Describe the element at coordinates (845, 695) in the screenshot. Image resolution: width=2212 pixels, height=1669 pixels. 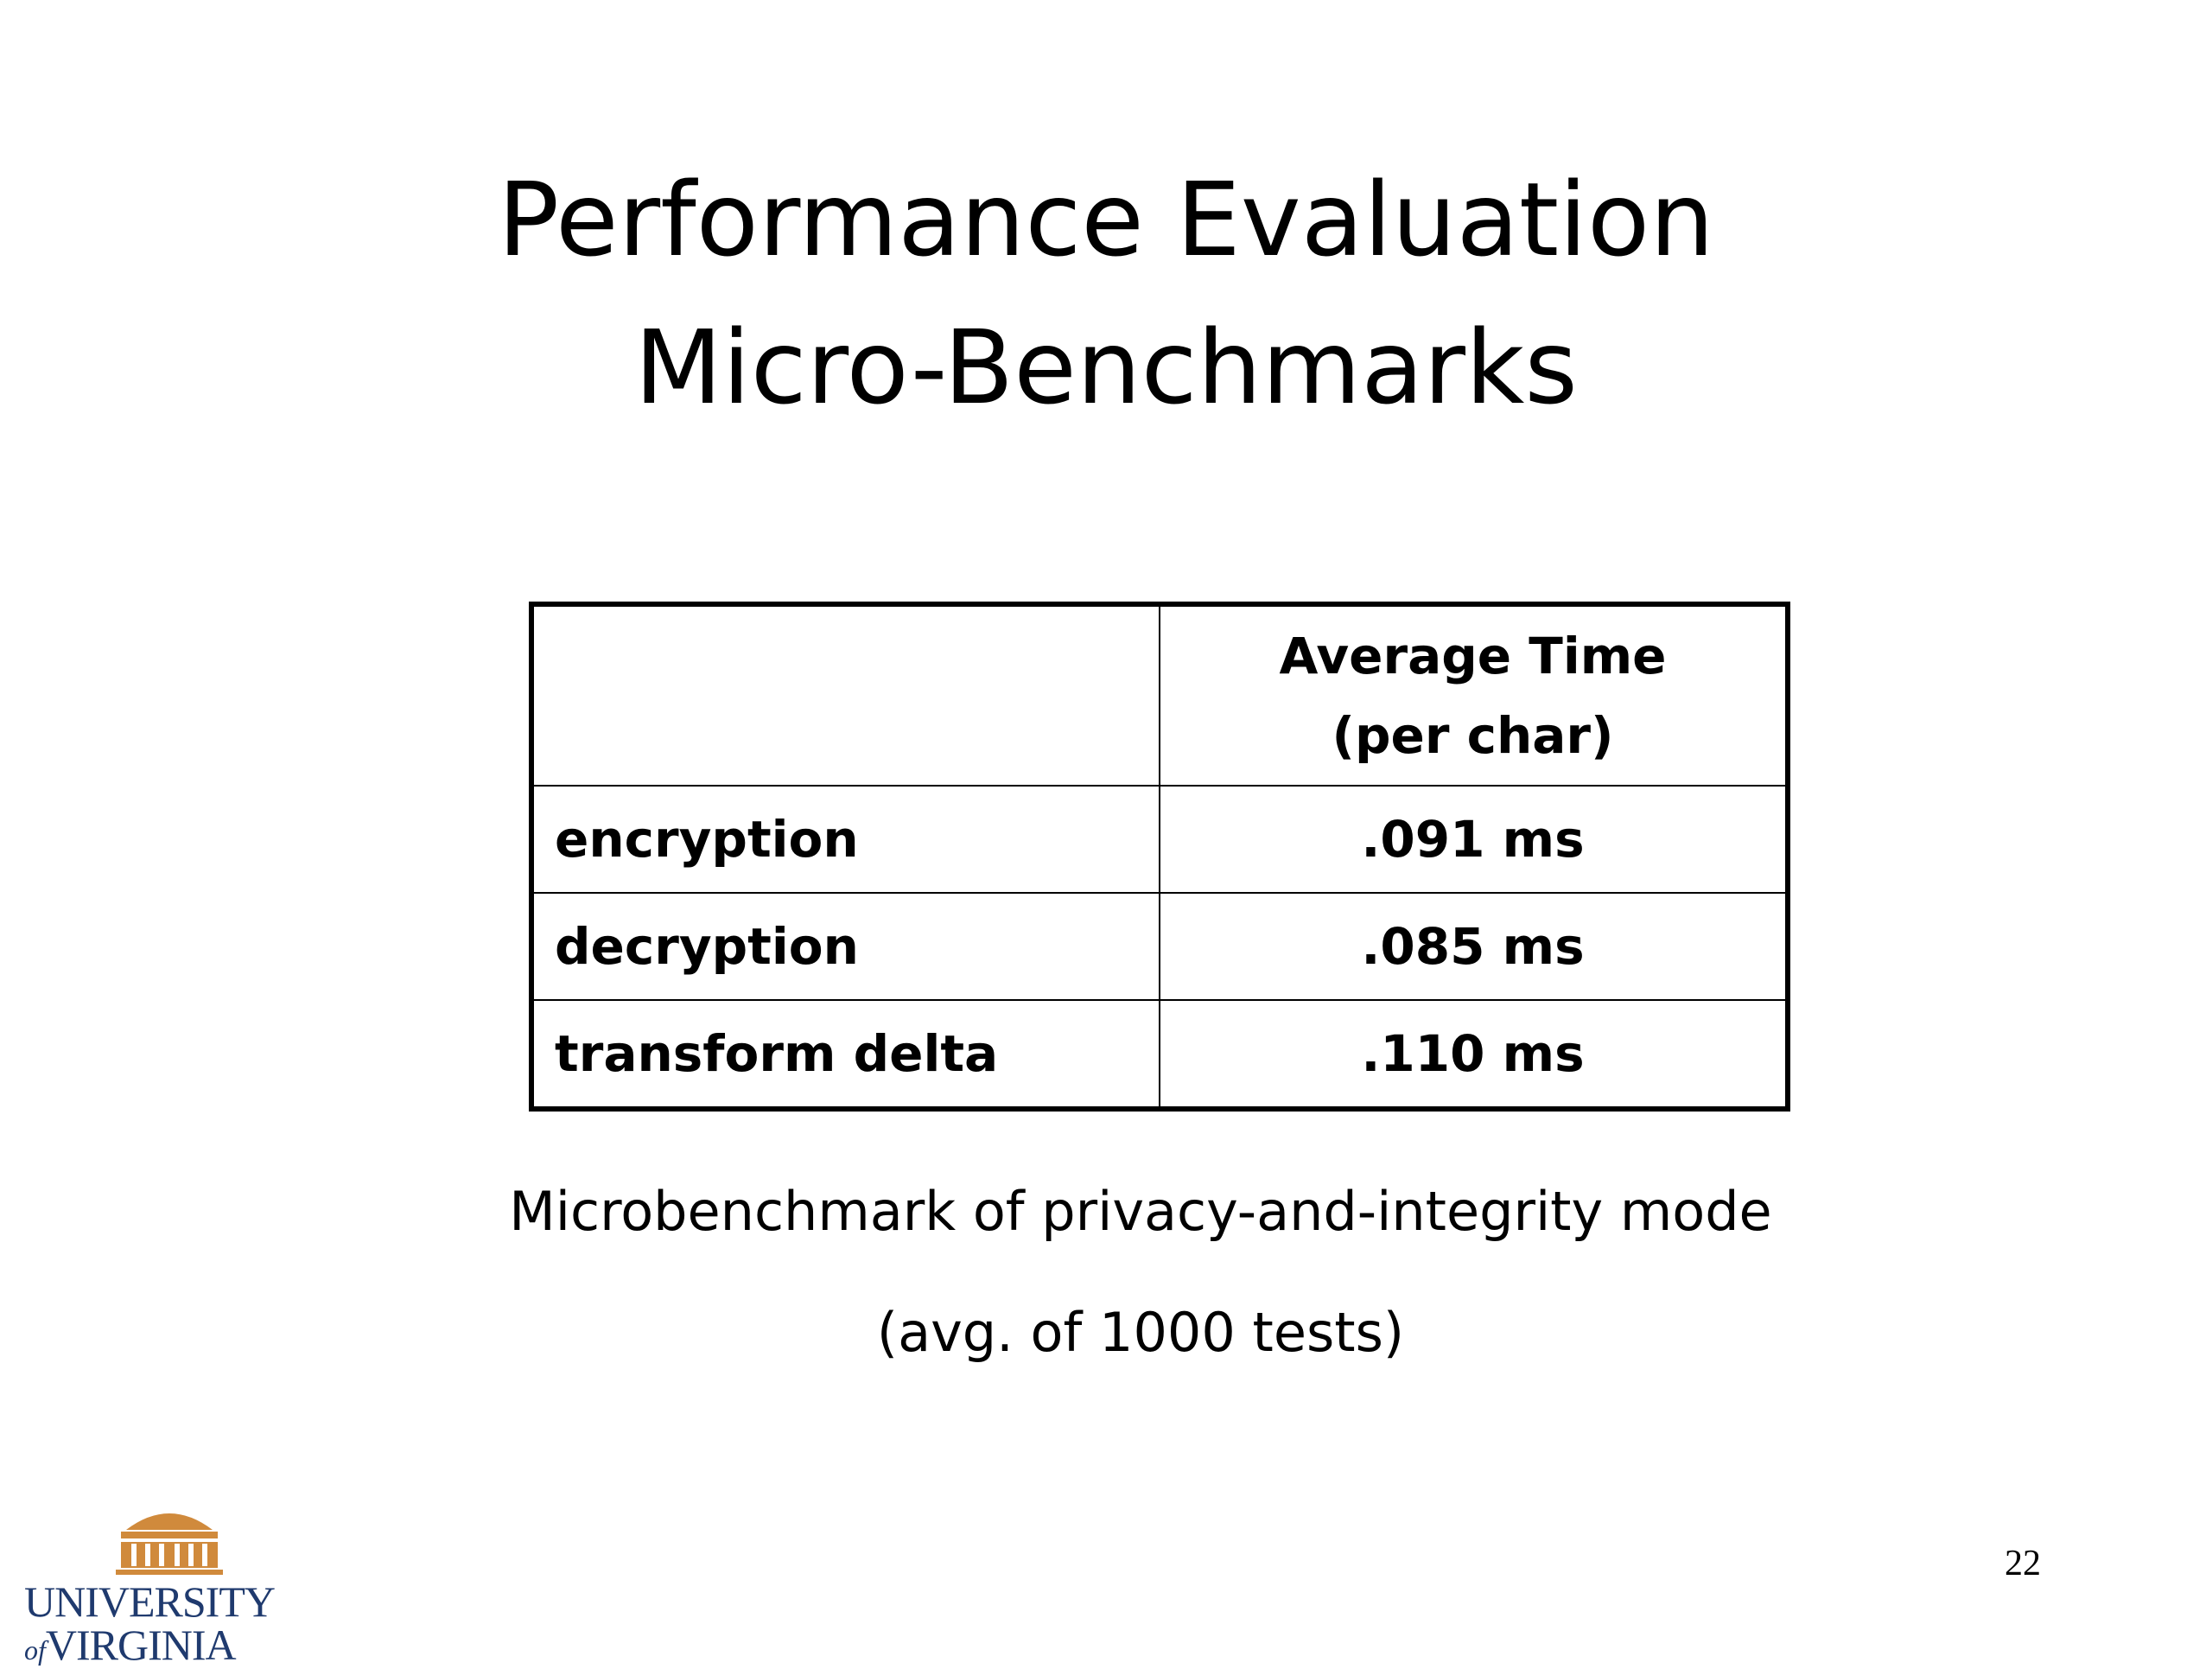
I see `header-cell` at that location.